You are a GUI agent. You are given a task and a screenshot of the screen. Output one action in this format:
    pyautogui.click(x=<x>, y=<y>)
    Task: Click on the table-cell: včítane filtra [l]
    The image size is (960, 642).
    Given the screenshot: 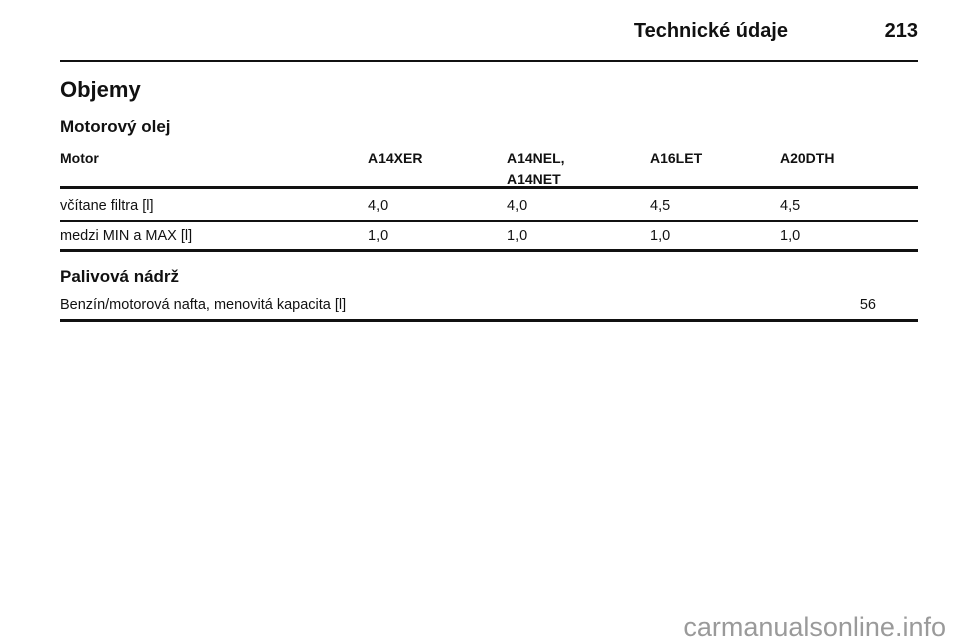 What is the action you would take?
    pyautogui.click(x=107, y=206)
    